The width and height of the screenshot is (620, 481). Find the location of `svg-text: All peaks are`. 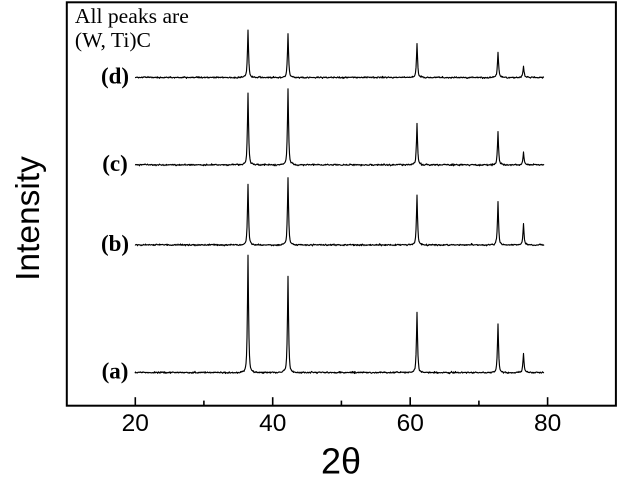

svg-text: All peaks are is located at coordinates (132, 16).